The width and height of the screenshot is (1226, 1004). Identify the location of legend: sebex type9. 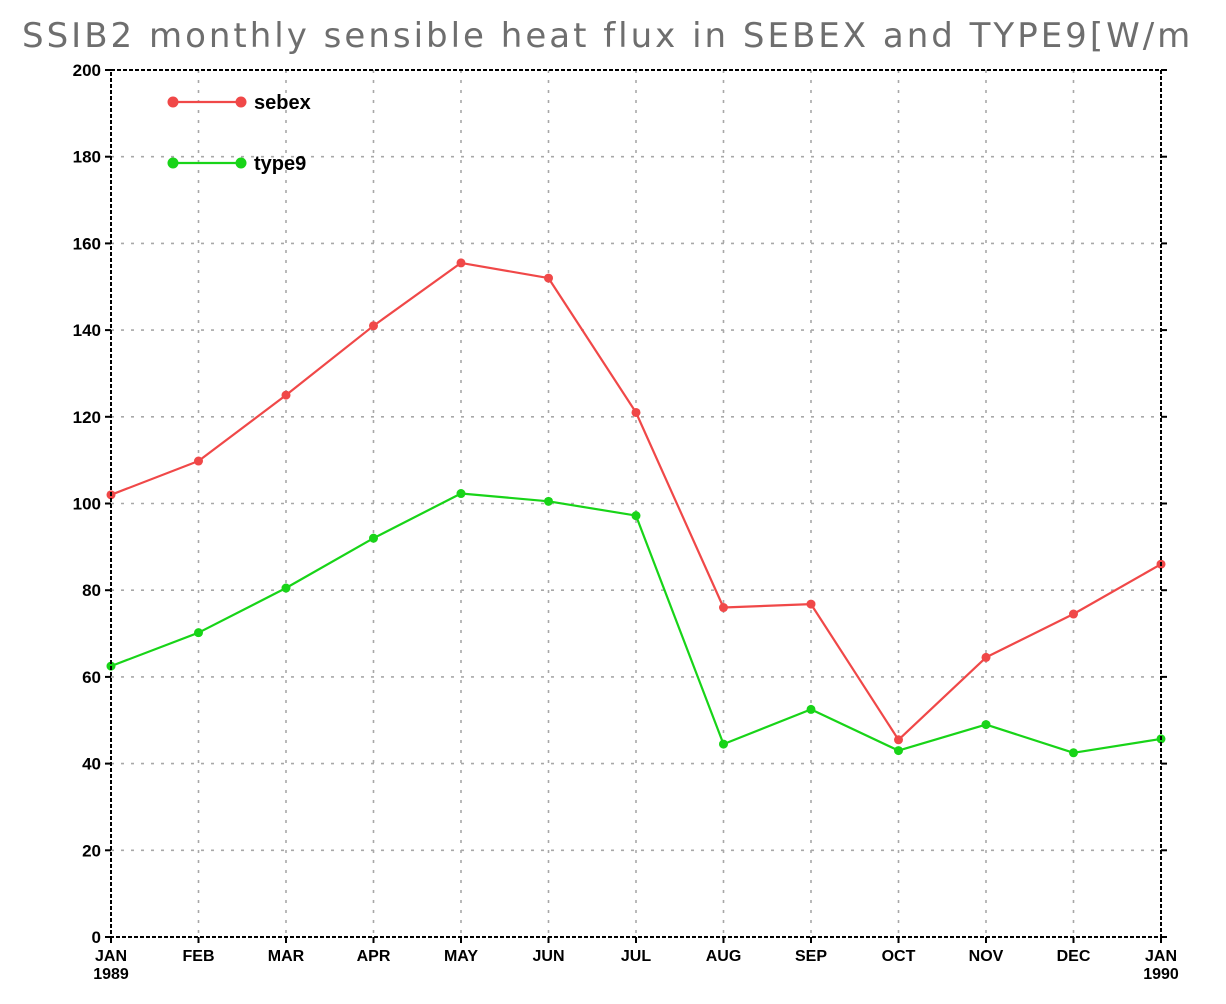
(239, 133).